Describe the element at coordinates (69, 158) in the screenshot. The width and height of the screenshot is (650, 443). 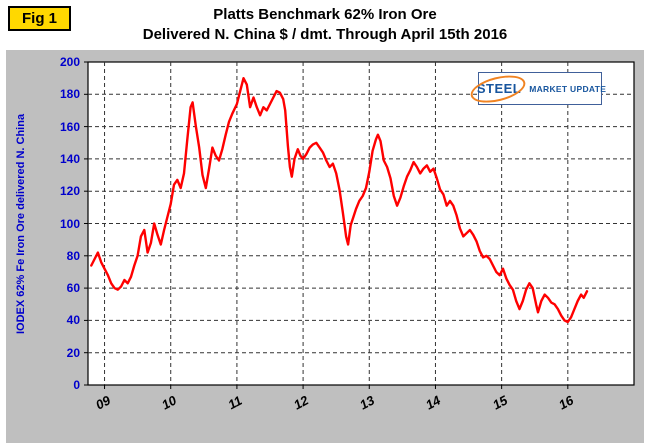
I see `y-tick-label: 140` at that location.